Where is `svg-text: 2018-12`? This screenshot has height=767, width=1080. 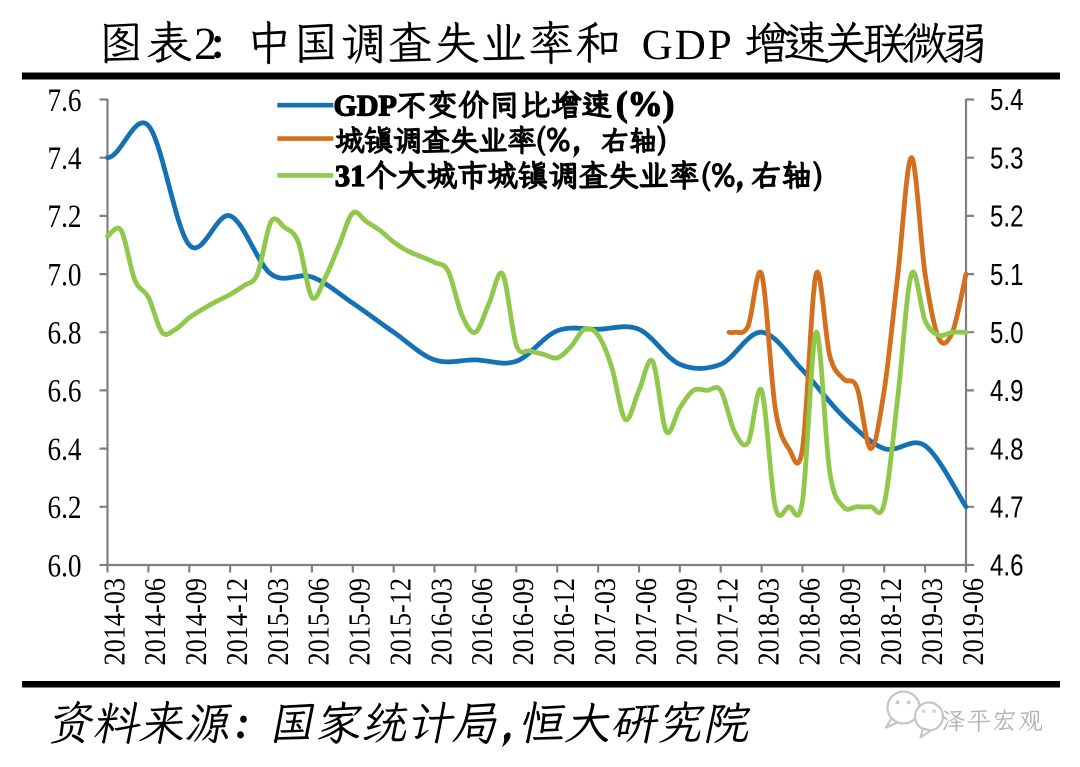
svg-text: 2018-12 is located at coordinates (891, 622).